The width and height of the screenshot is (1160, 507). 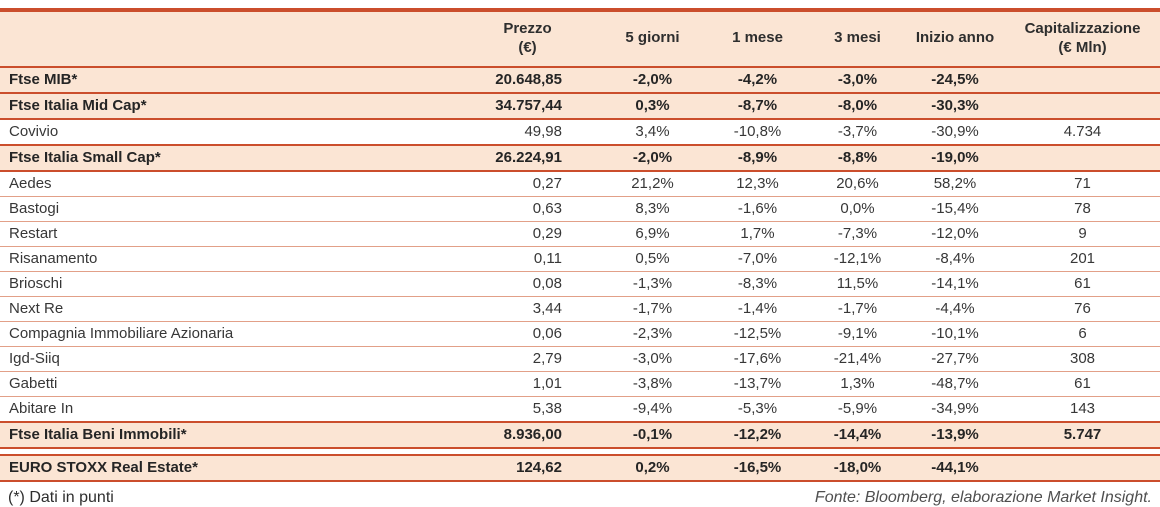 I want to click on cell-g5: 0,3%, so click(x=652, y=105).